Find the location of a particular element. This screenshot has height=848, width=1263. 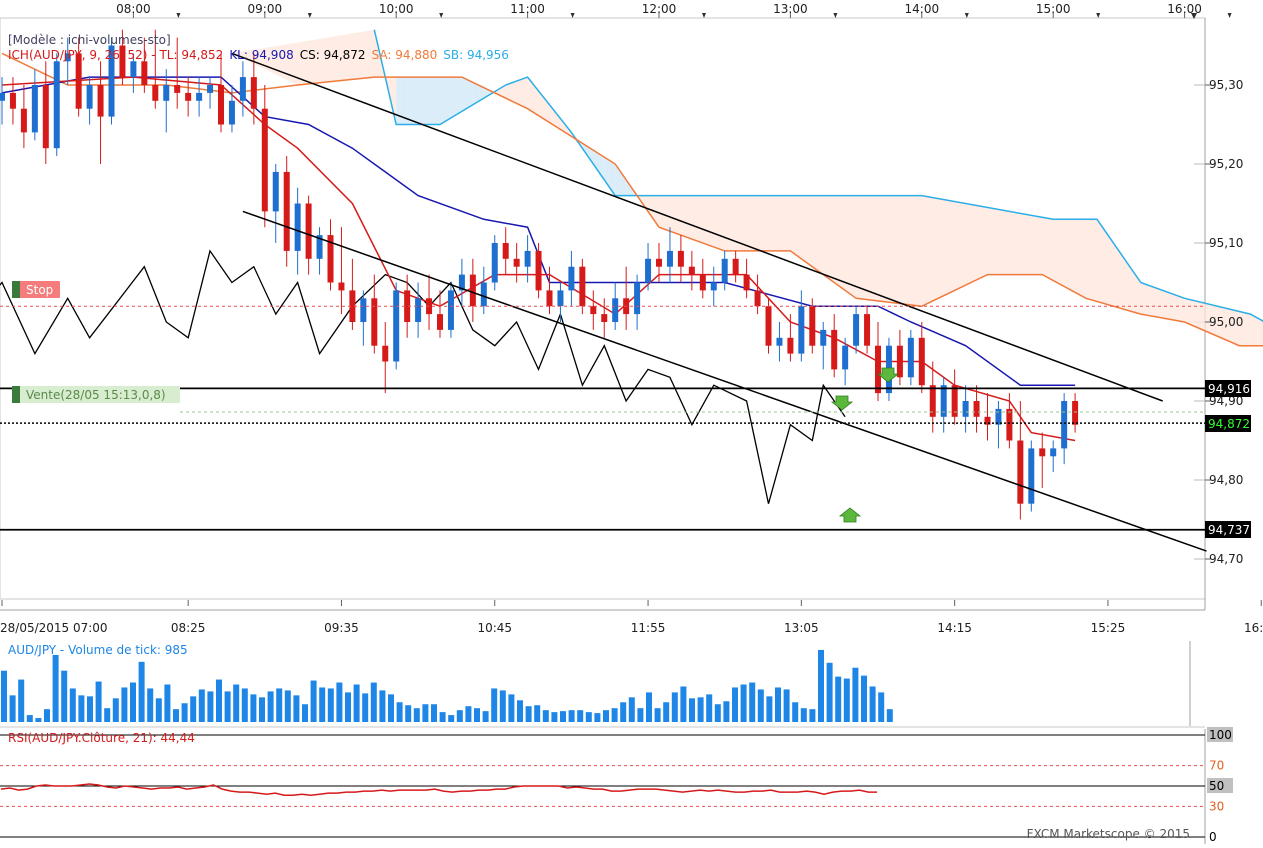

volume-panel is located at coordinates (595, 683).